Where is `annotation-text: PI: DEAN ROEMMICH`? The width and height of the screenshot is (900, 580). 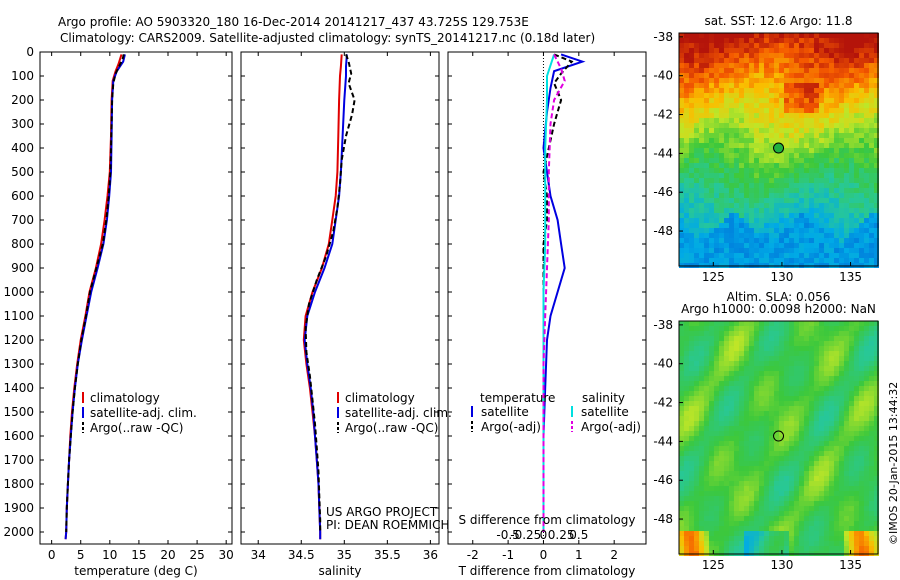 annotation-text: PI: DEAN ROEMMICH is located at coordinates (387, 525).